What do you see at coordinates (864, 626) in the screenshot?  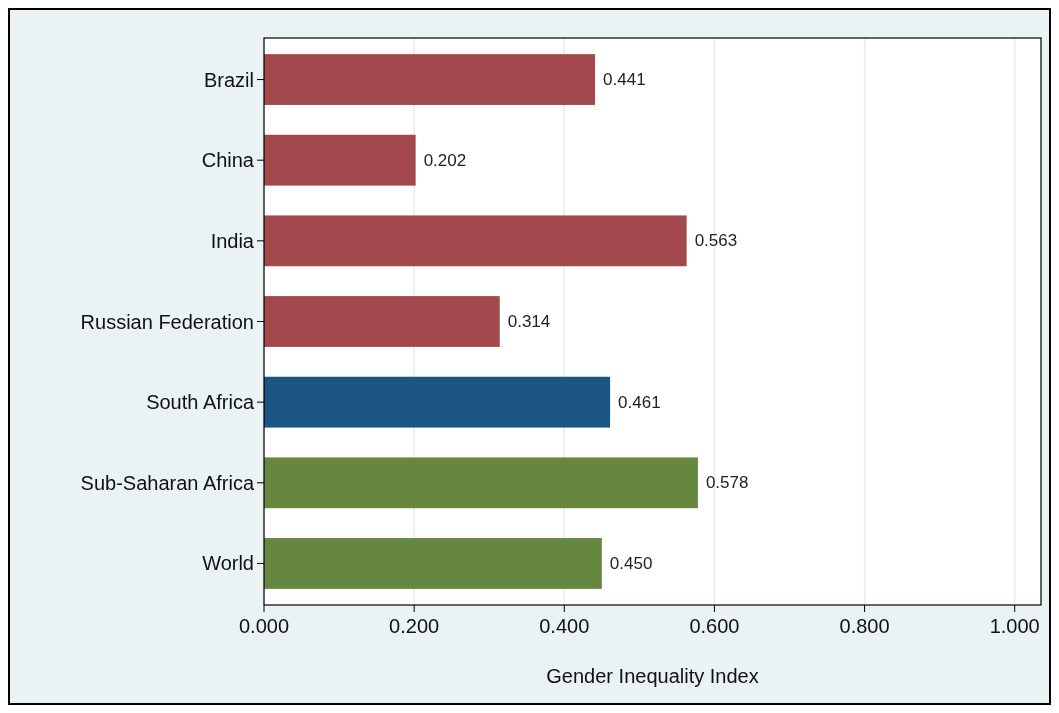 I see `x-tick-label: 0.800` at bounding box center [864, 626].